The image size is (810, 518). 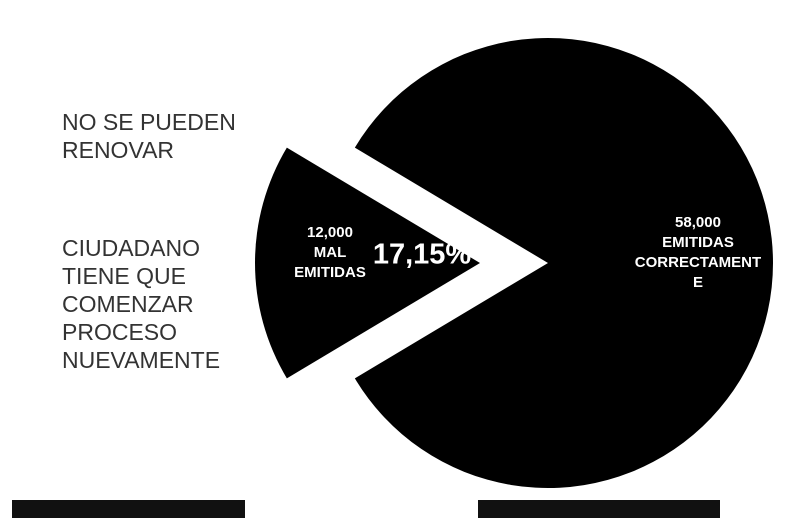 I want to click on pie-slice, so click(x=367, y=263).